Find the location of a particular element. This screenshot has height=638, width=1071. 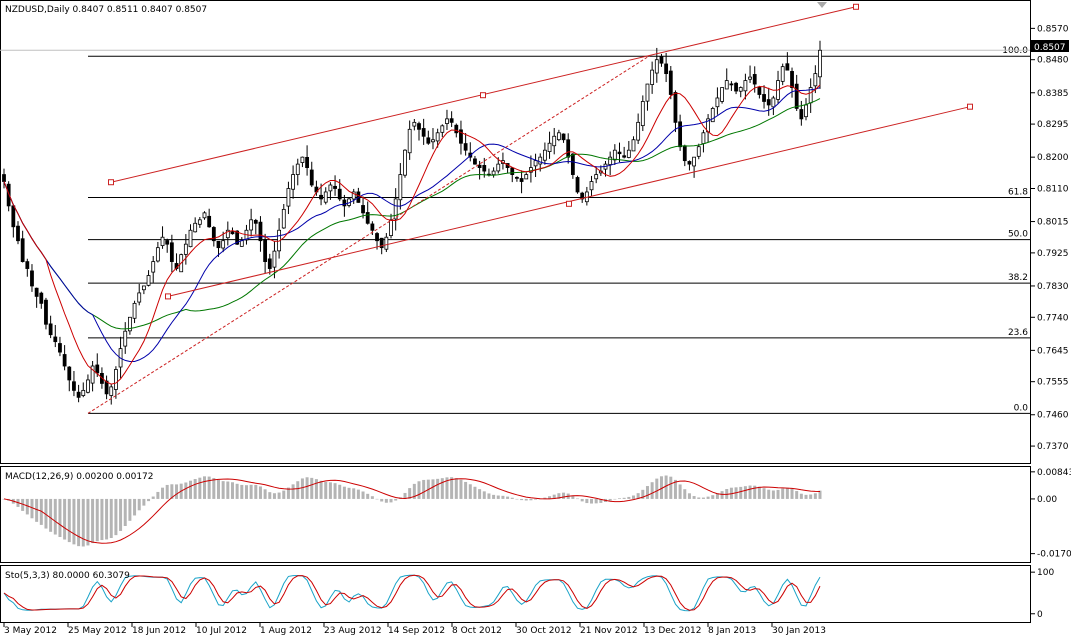

last-price-badge is located at coordinates (1050, 46).